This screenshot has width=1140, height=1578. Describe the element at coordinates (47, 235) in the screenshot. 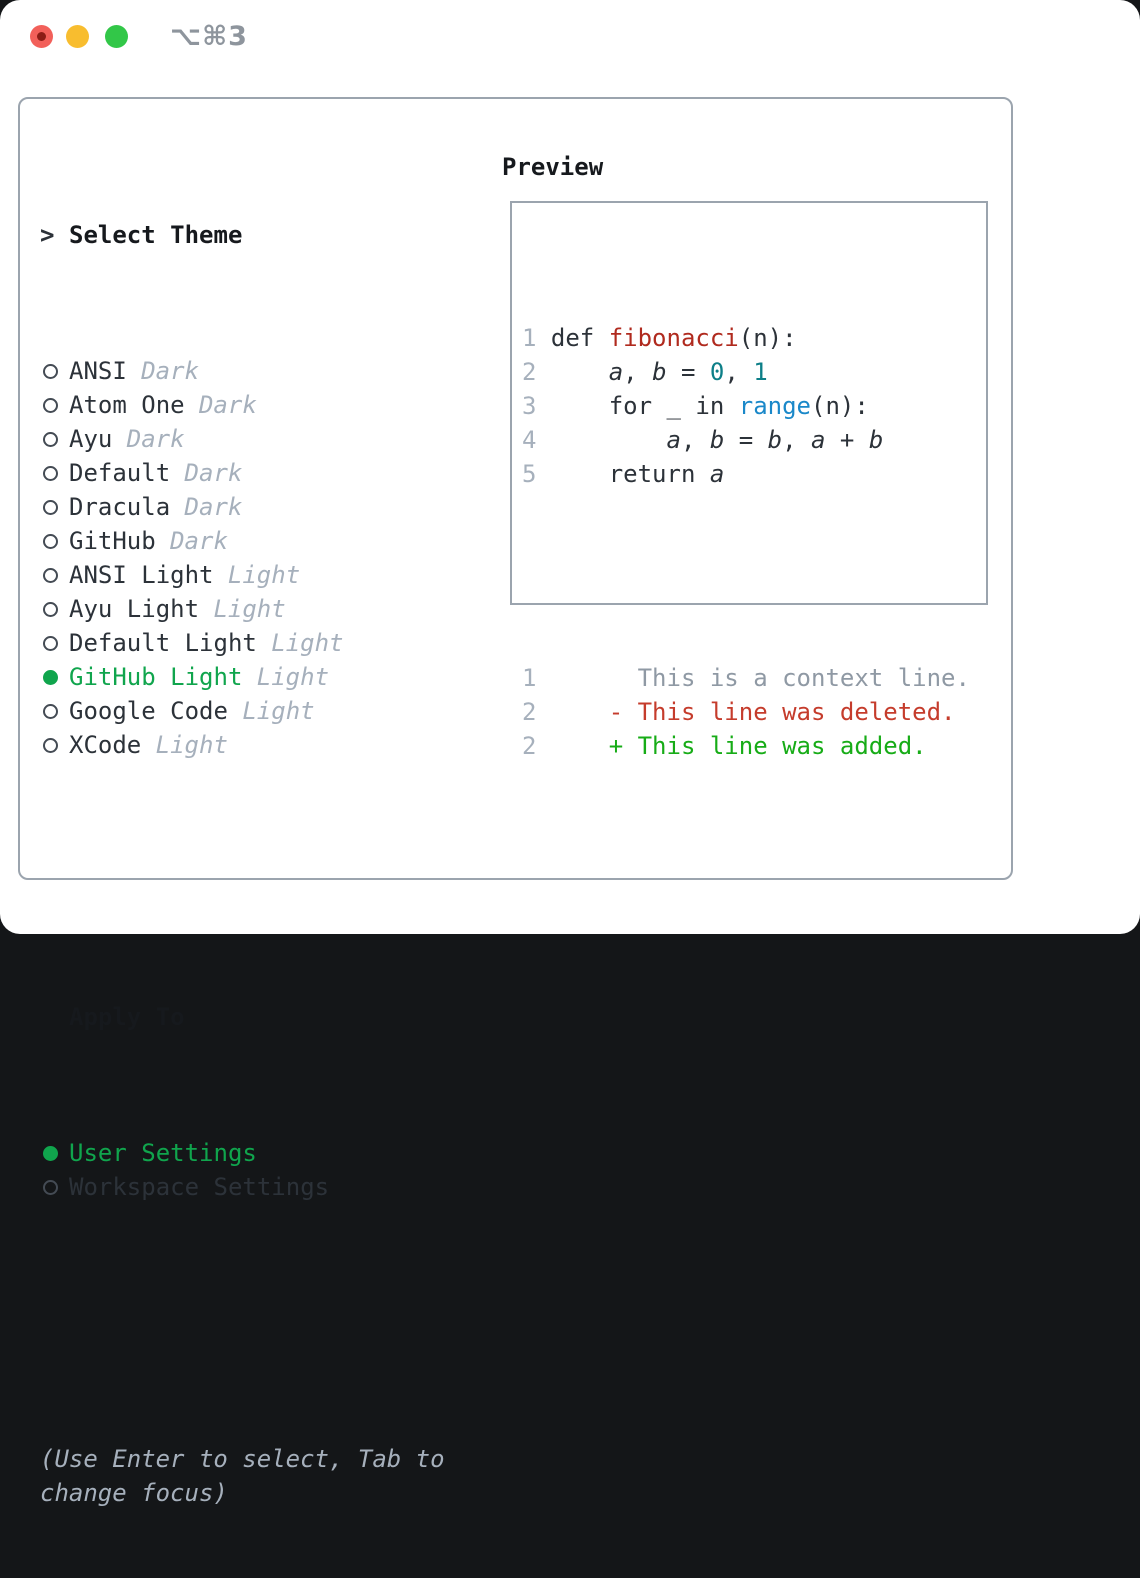

I see `selection-caret-icon: >` at that location.